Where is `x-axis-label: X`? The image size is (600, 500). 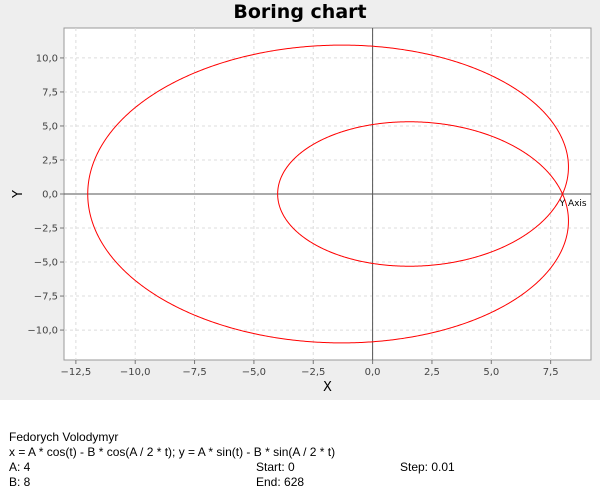 x-axis-label: X is located at coordinates (327, 387).